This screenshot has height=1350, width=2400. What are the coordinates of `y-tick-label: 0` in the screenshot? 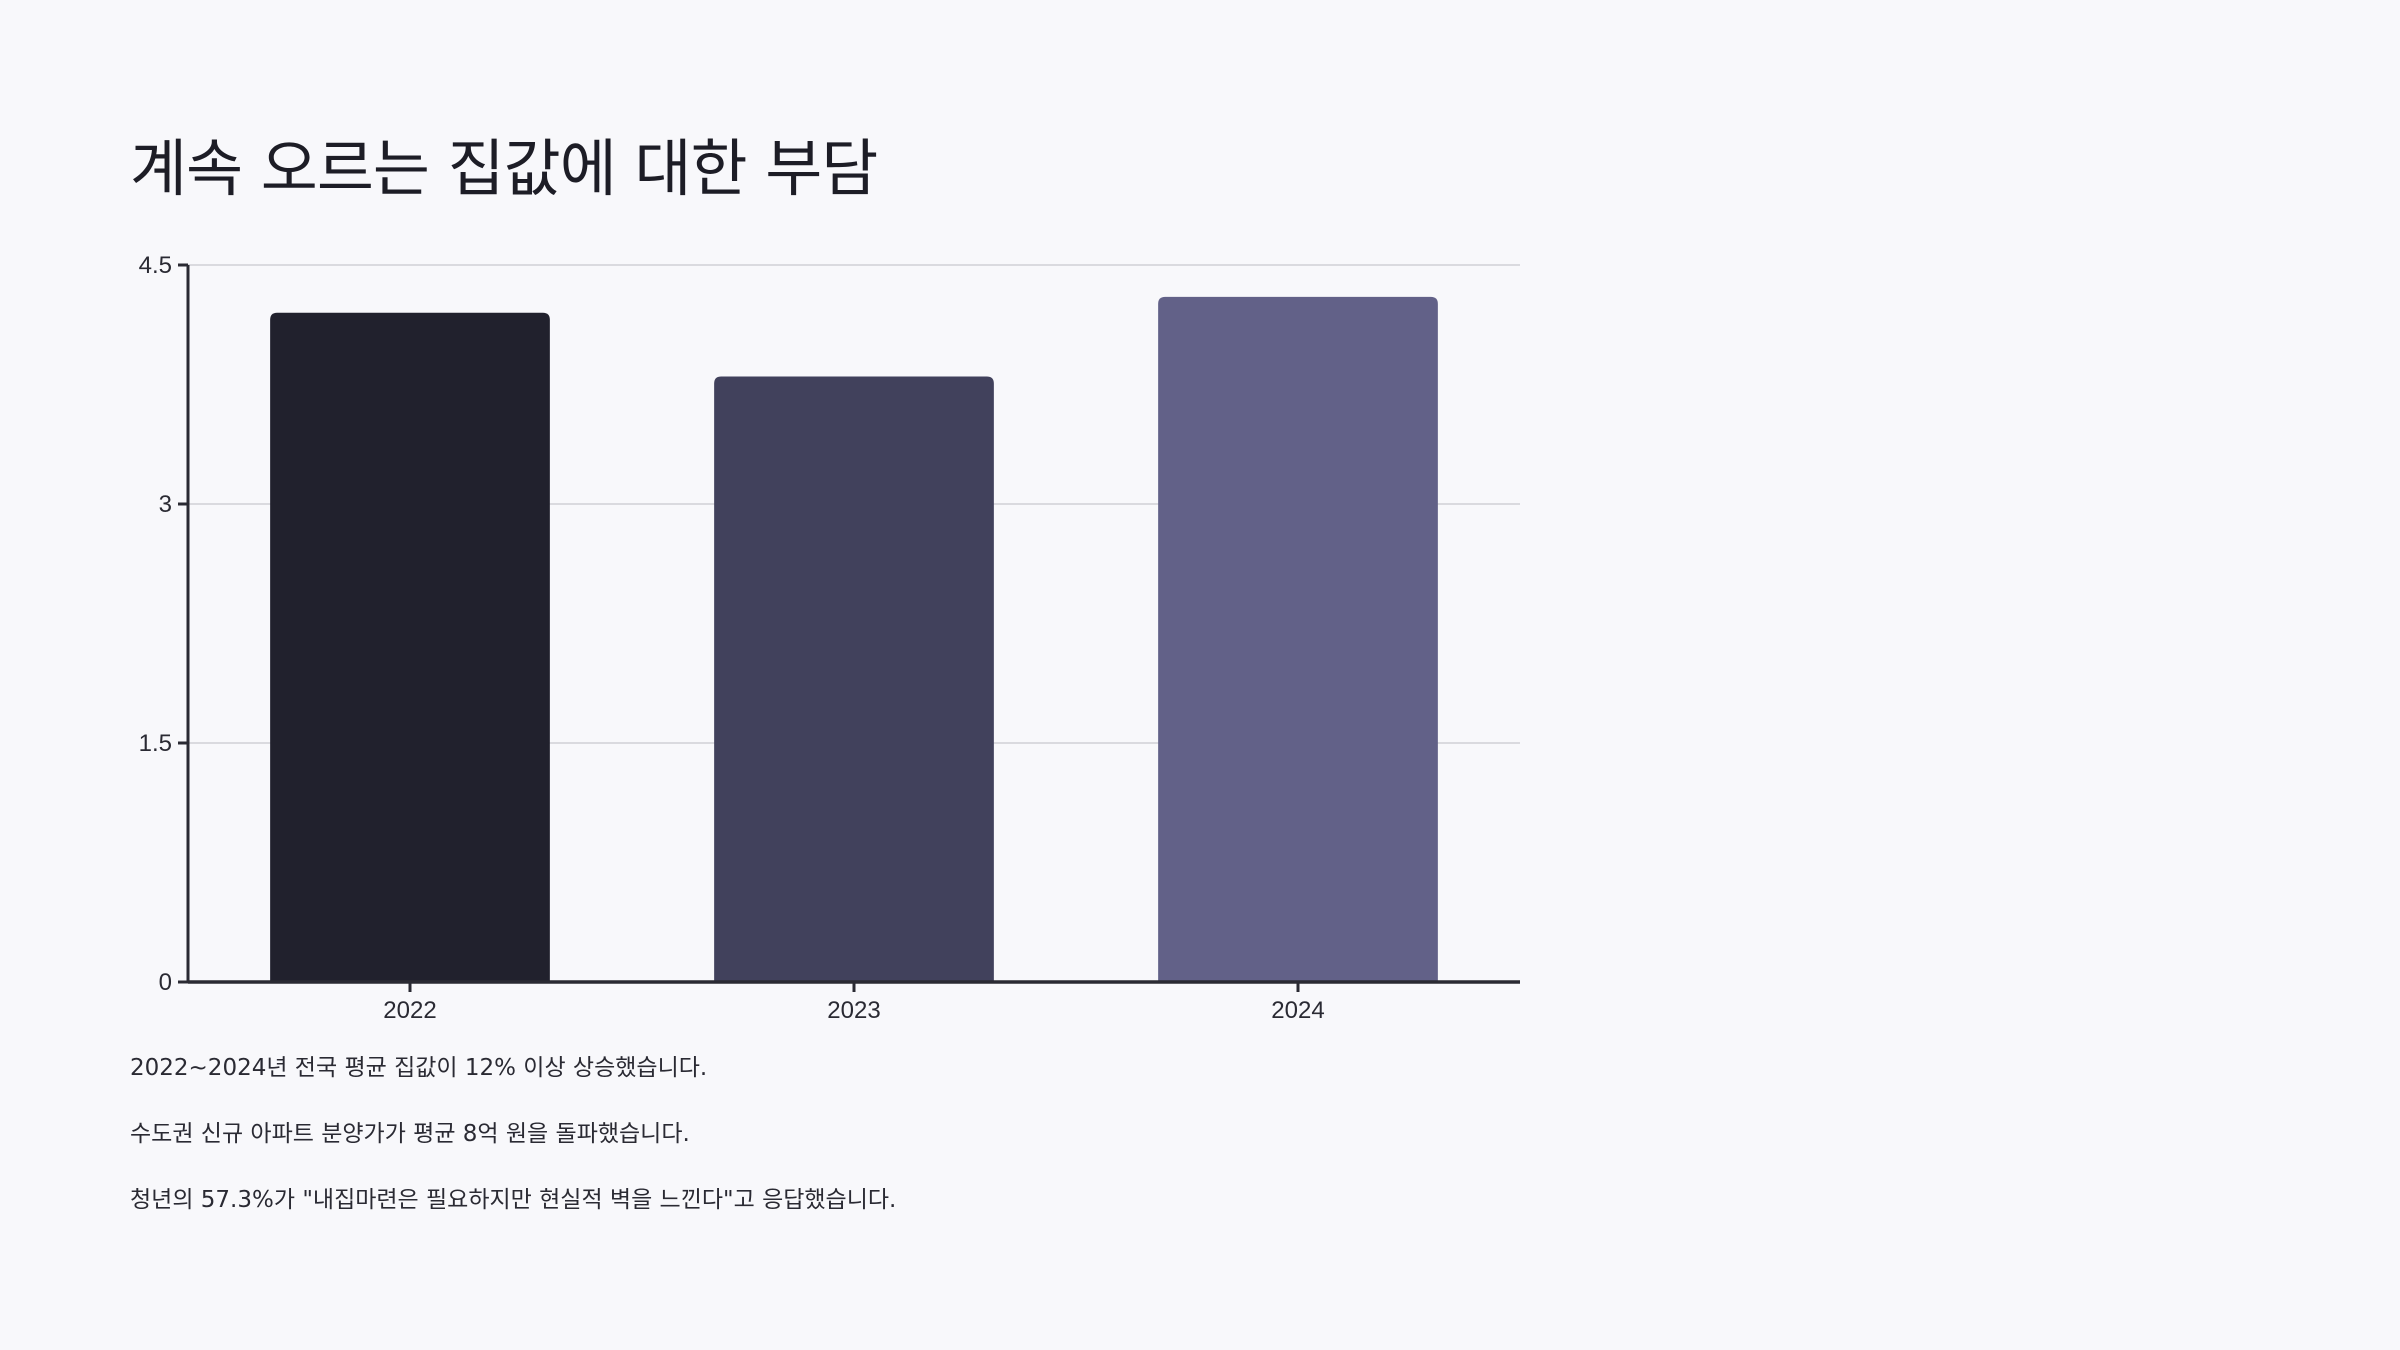 It's located at (165, 982).